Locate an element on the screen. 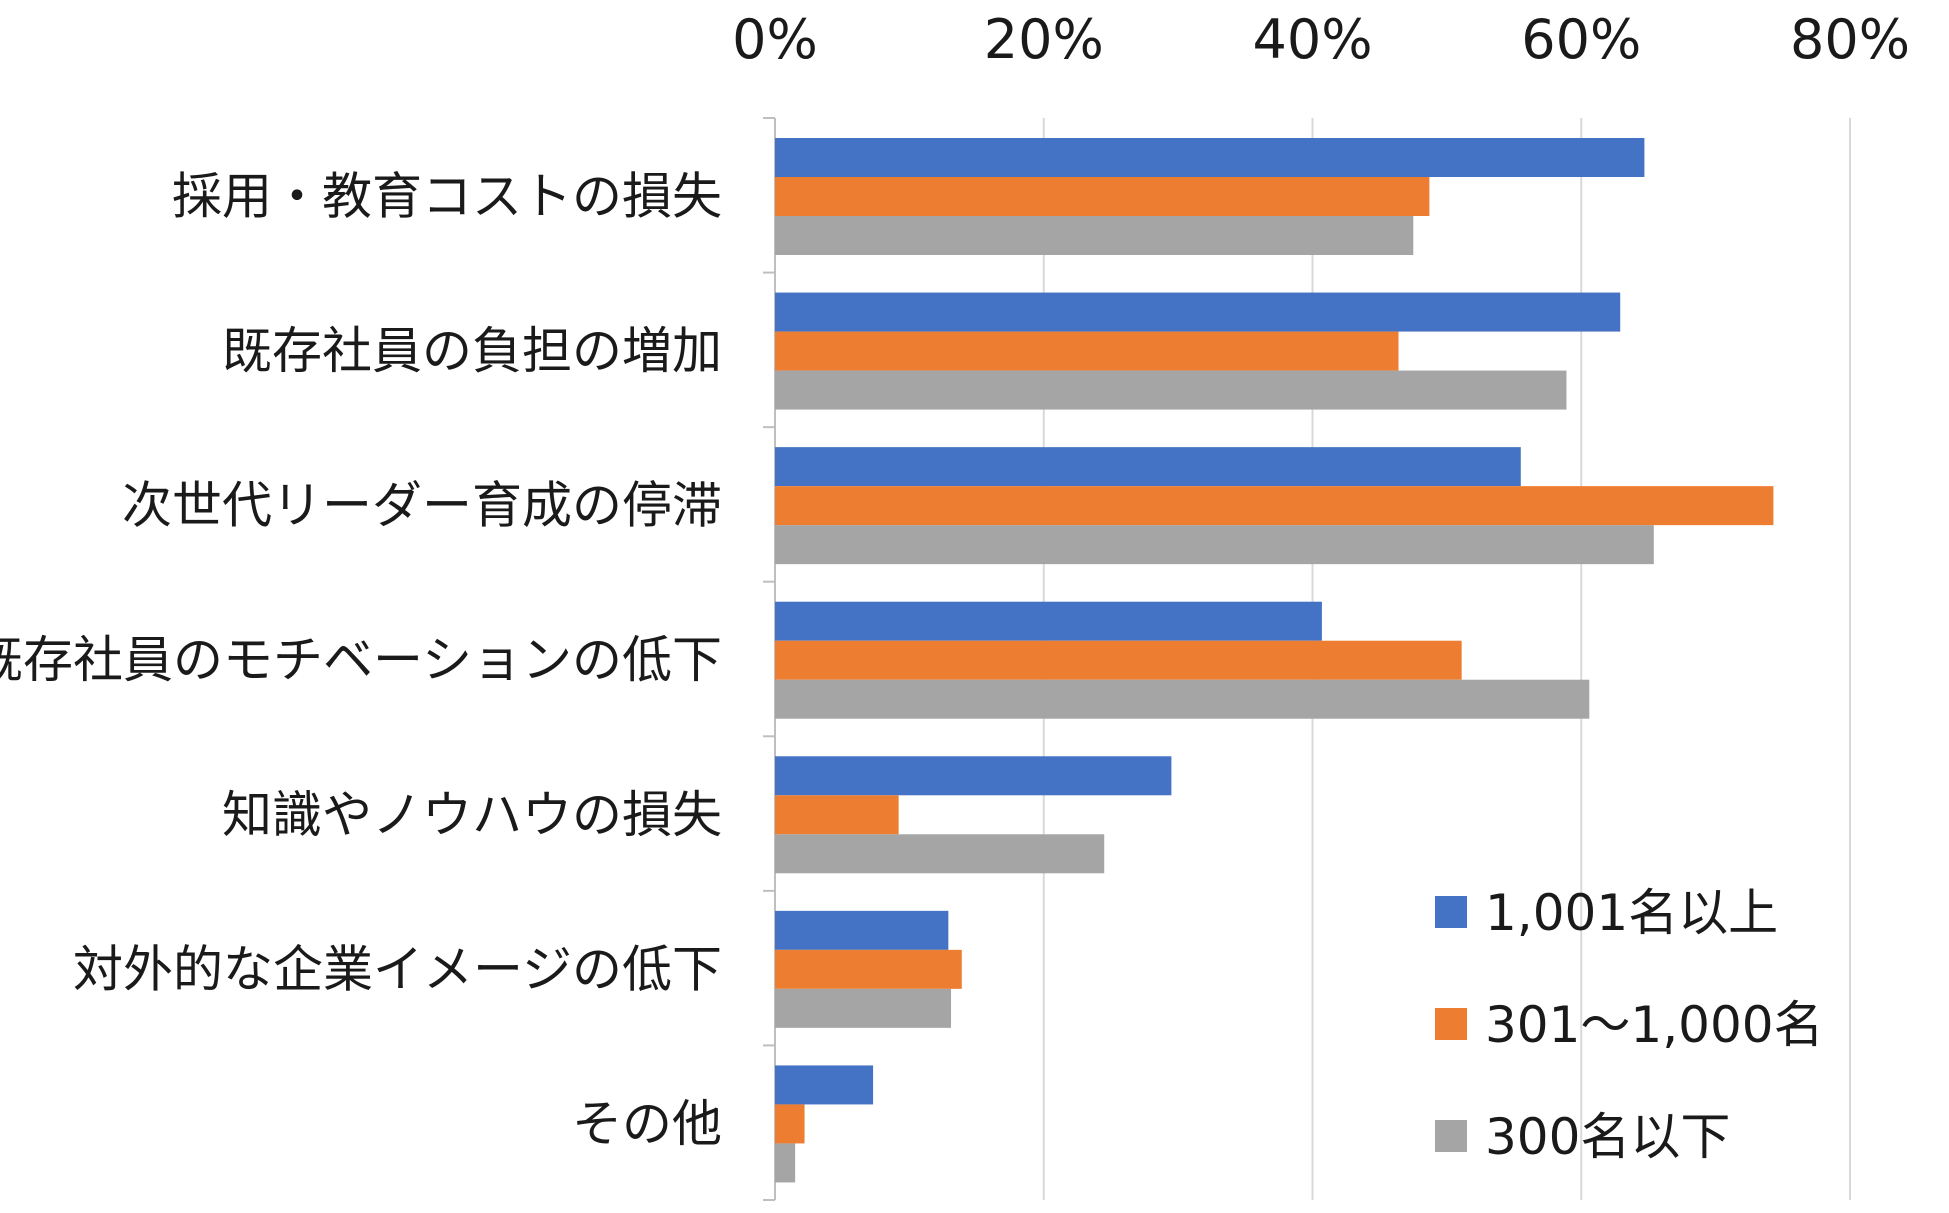 The image size is (1949, 1213). legend-label: 1,001名以上 is located at coordinates (1631, 913).